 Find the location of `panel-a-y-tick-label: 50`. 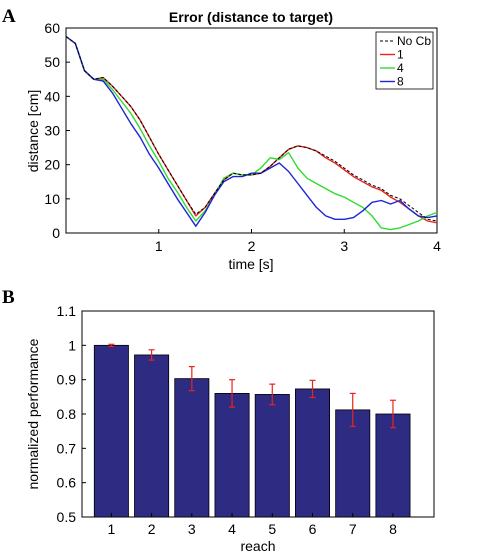

panel-a-y-tick-label: 50 is located at coordinates (52, 62).